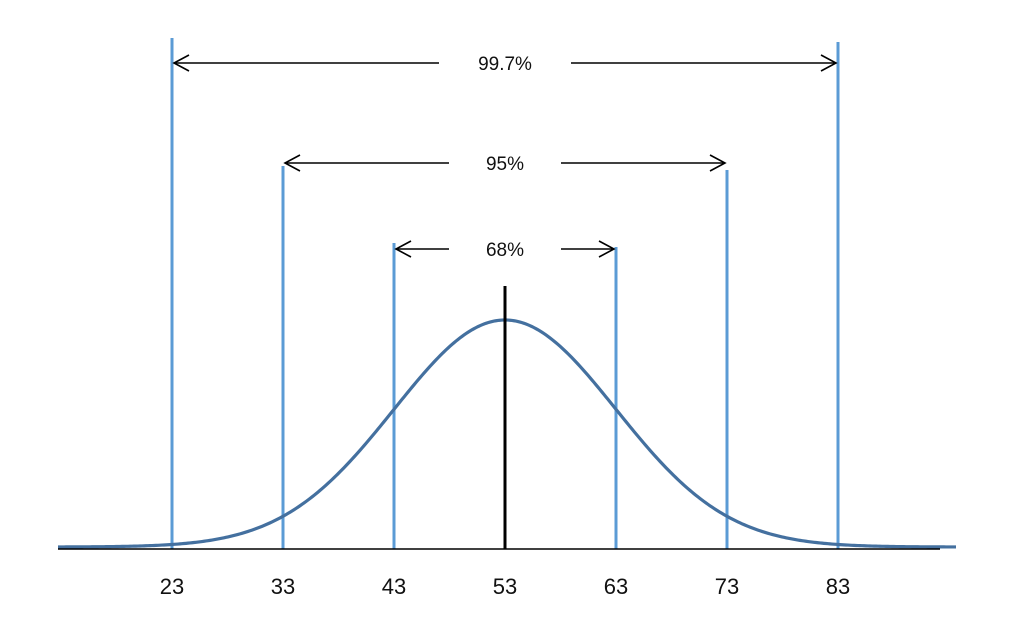 This screenshot has height=636, width=1024. Describe the element at coordinates (505, 250) in the screenshot. I see `interval-label-68pct: 68%` at that location.